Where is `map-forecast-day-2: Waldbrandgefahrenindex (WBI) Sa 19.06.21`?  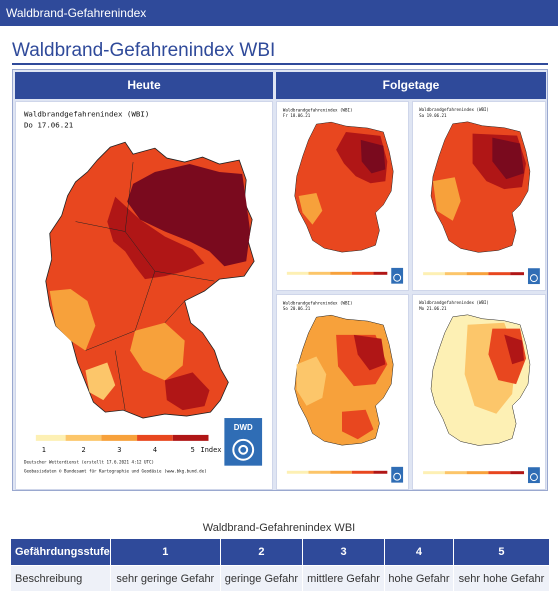 map-forecast-day-2: Waldbrandgefahrenindex (WBI) Sa 19.06.21 is located at coordinates (479, 196).